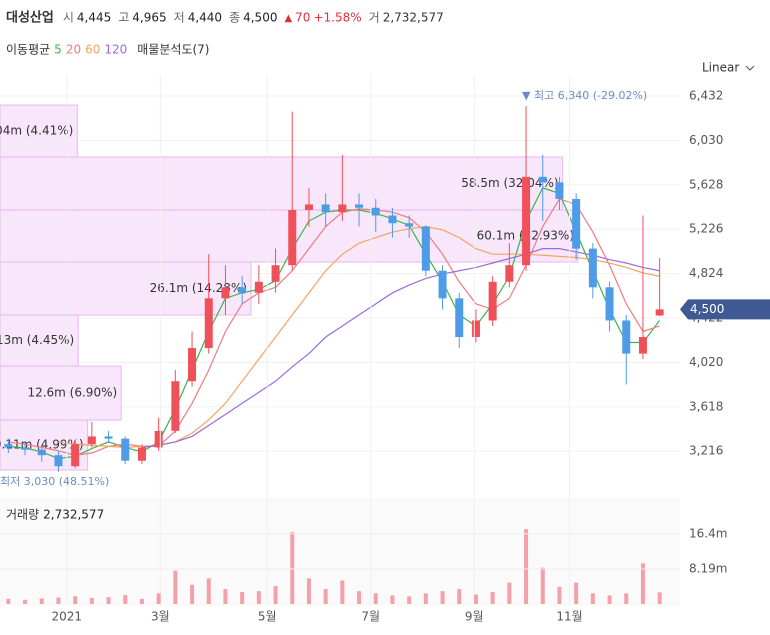  Describe the element at coordinates (750, 68) in the screenshot. I see `dropdown-icon` at that location.